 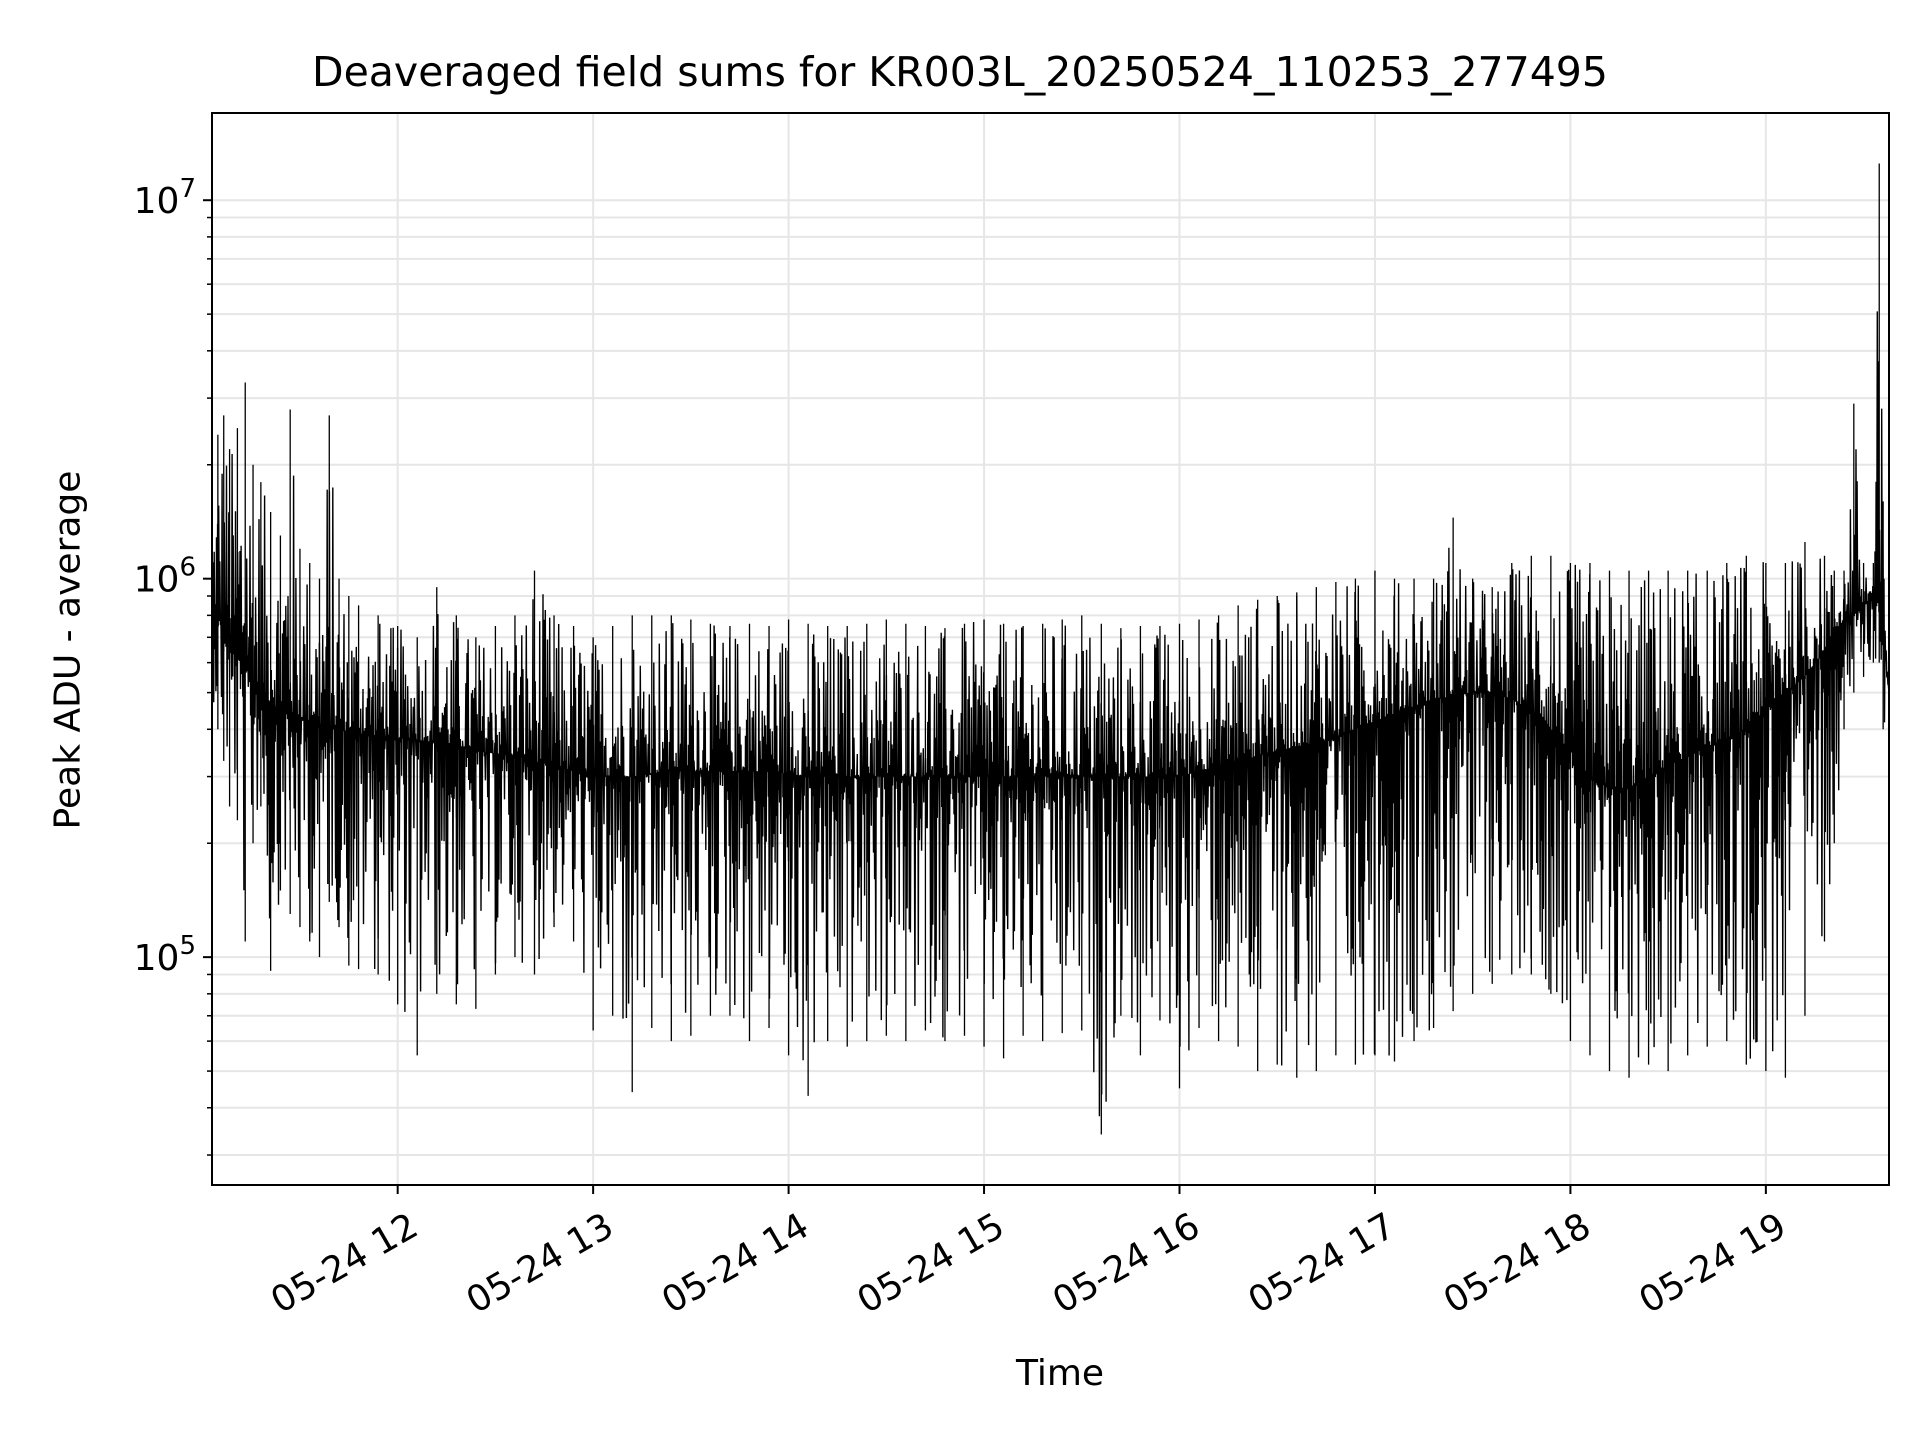 What do you see at coordinates (931, 1263) in the screenshot?
I see `x-tick-label: 05-24 15` at bounding box center [931, 1263].